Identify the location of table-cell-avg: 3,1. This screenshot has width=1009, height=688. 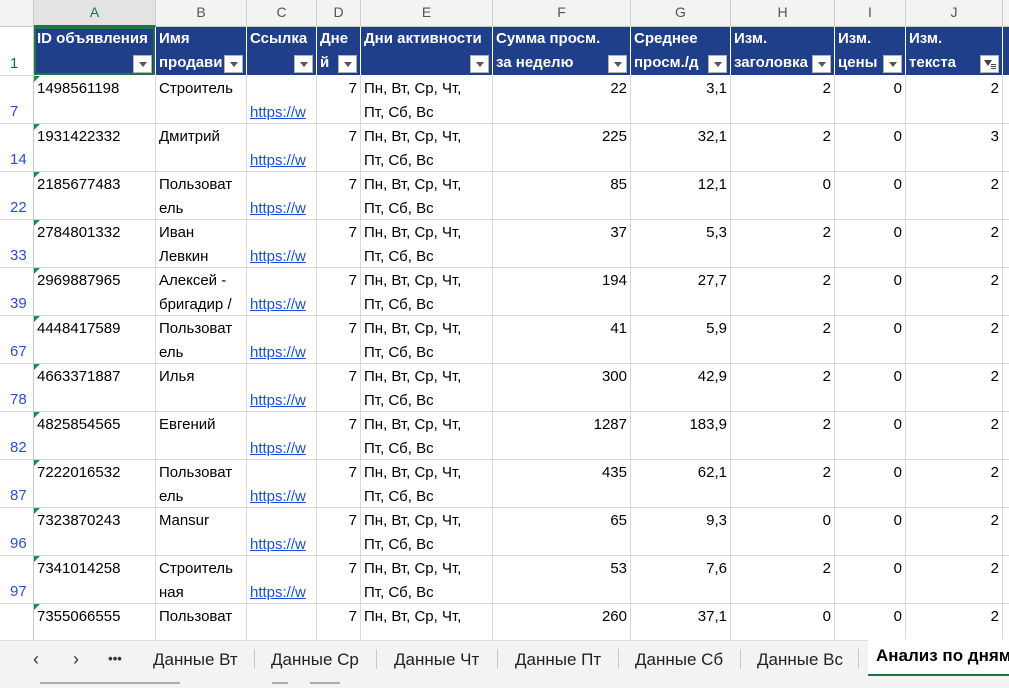
(681, 100).